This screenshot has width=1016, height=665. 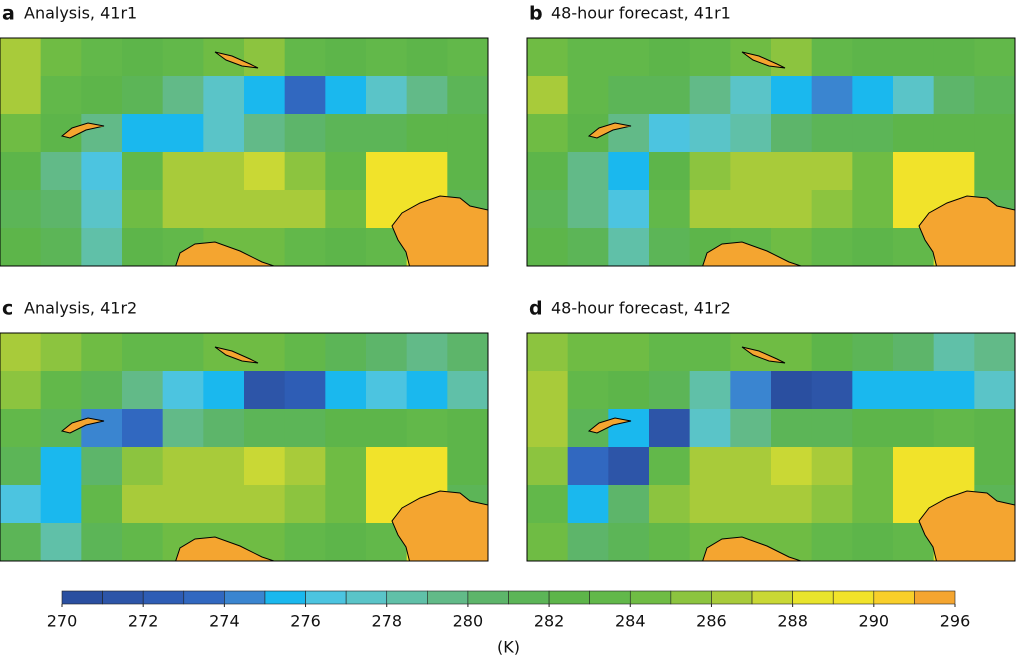 I want to click on panel-letter: b, so click(x=536, y=14).